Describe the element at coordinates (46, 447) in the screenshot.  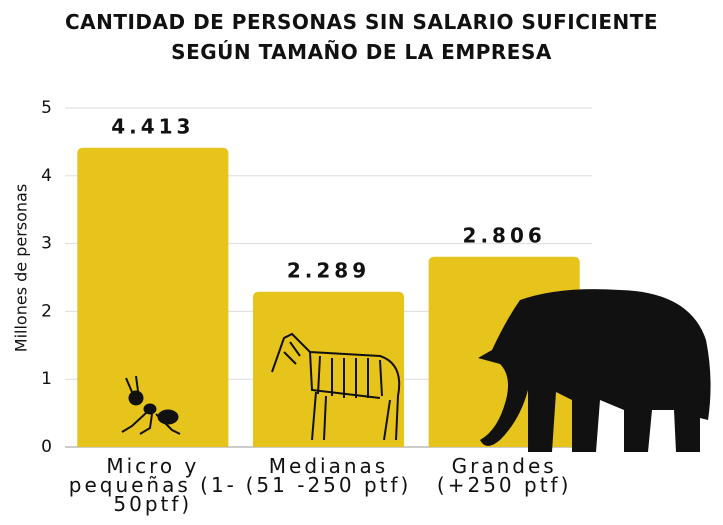
I see `y-tick-label: 0` at that location.